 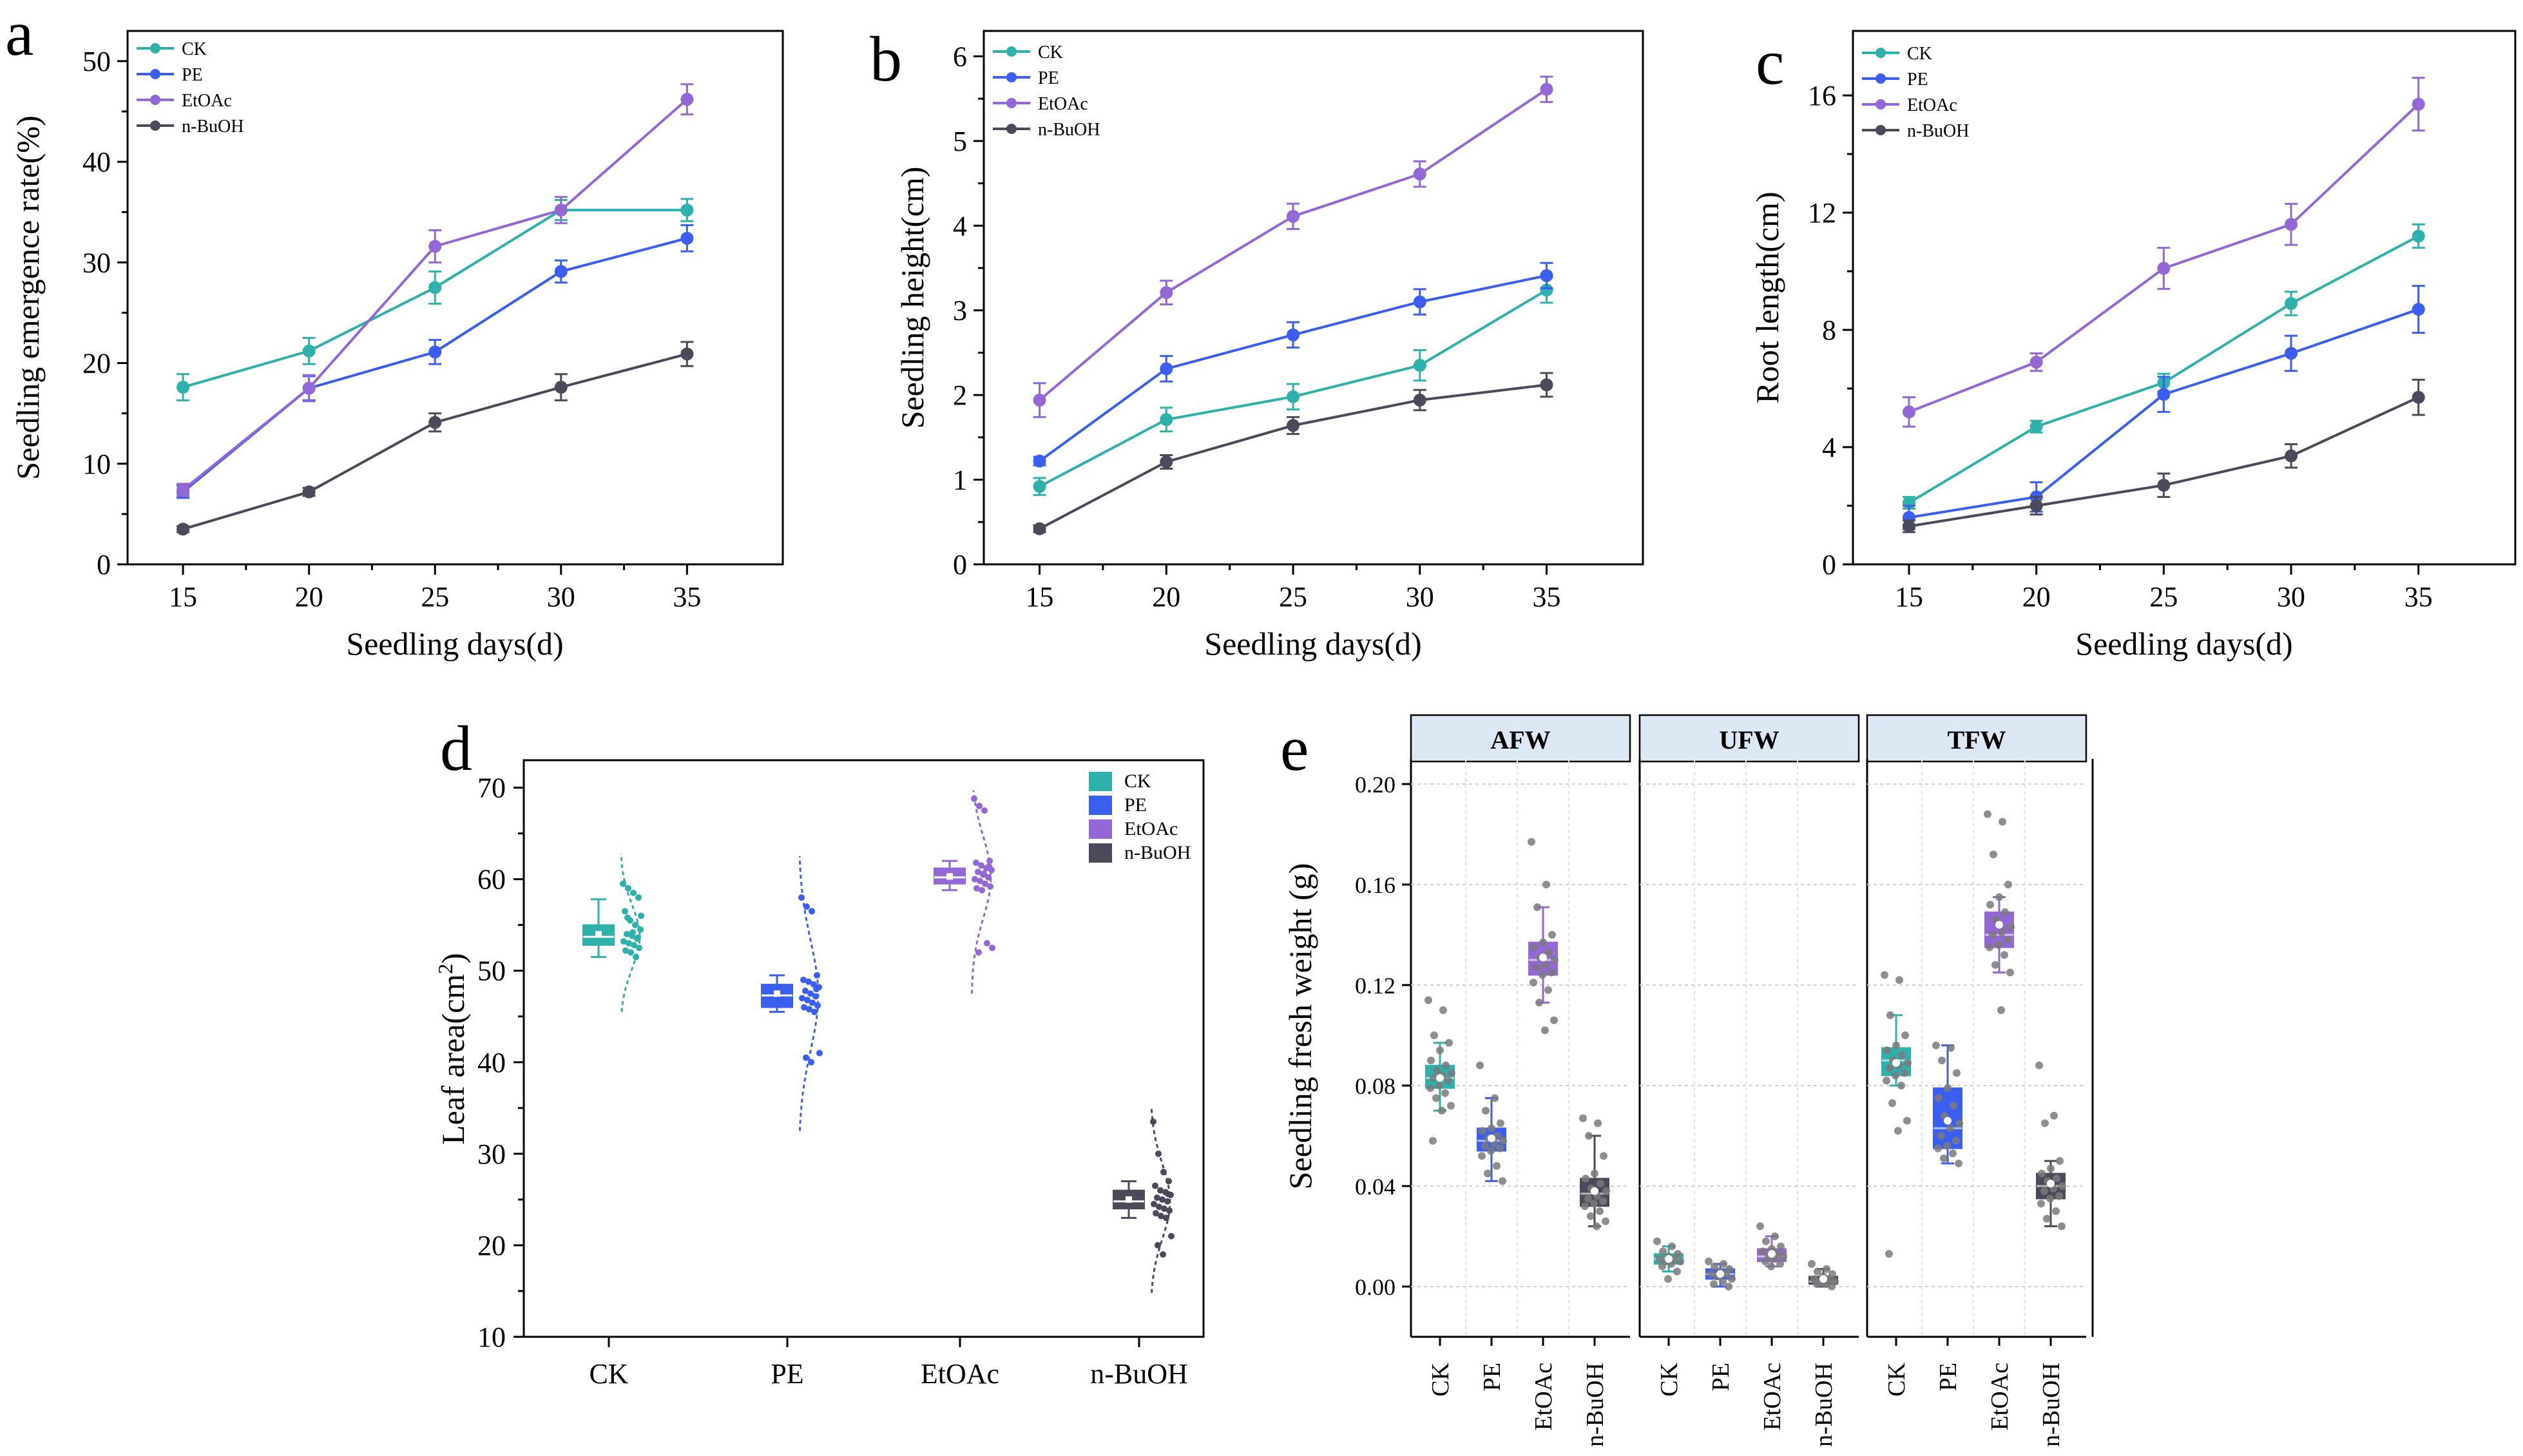 I want to click on y-tick-label: 20, so click(x=96, y=364).